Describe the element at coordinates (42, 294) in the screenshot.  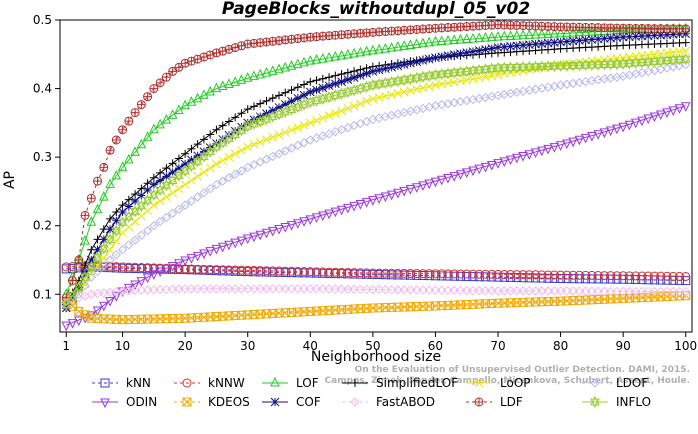
I see `y-tick-label: 0.1` at that location.